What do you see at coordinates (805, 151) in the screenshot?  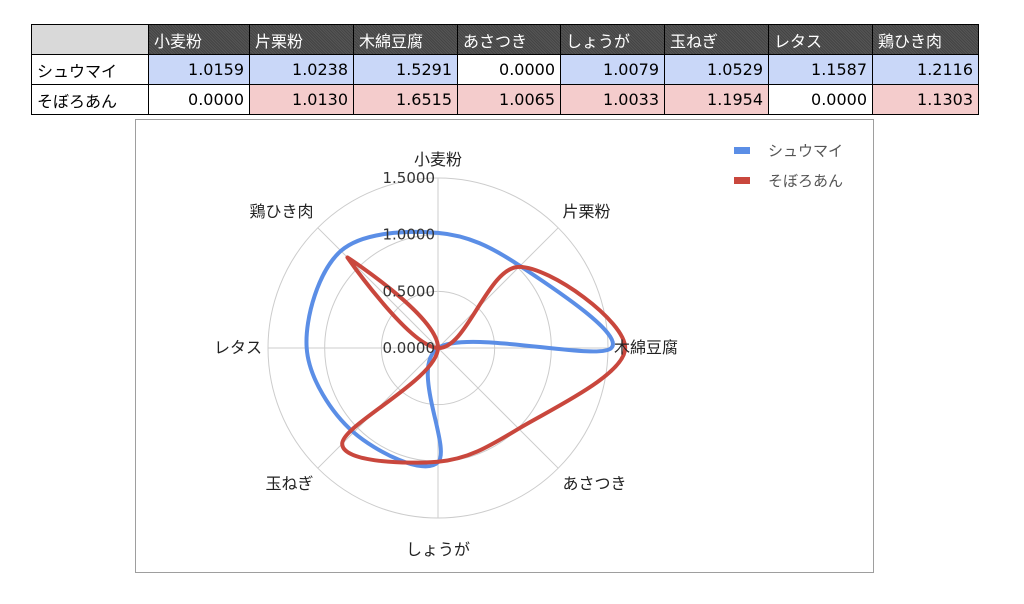 I see `legend-label: シュウマイ` at bounding box center [805, 151].